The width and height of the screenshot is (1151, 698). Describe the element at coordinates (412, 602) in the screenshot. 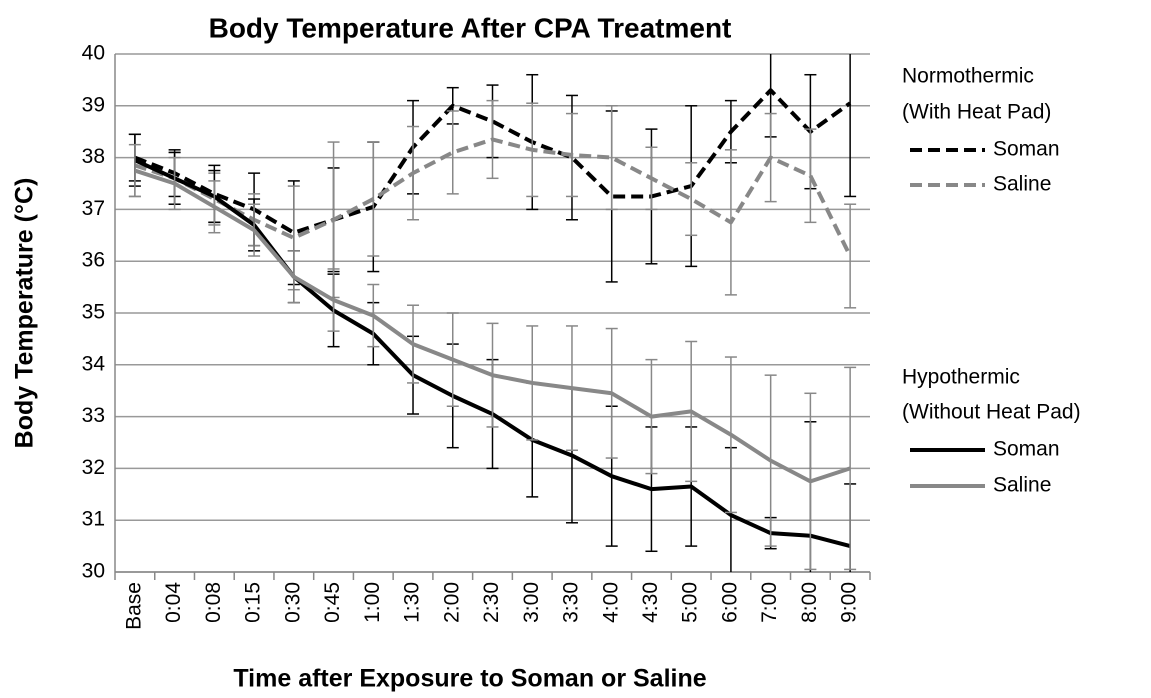

I see `x-tick-label: 1:30` at that location.